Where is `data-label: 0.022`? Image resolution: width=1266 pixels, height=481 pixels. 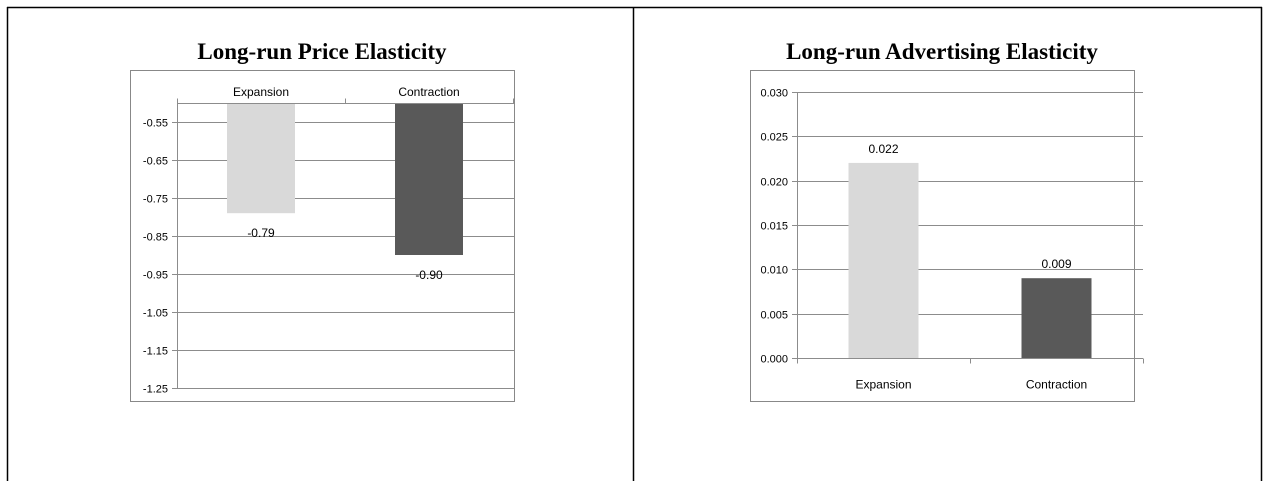
data-label: 0.022 is located at coordinates (883, 149).